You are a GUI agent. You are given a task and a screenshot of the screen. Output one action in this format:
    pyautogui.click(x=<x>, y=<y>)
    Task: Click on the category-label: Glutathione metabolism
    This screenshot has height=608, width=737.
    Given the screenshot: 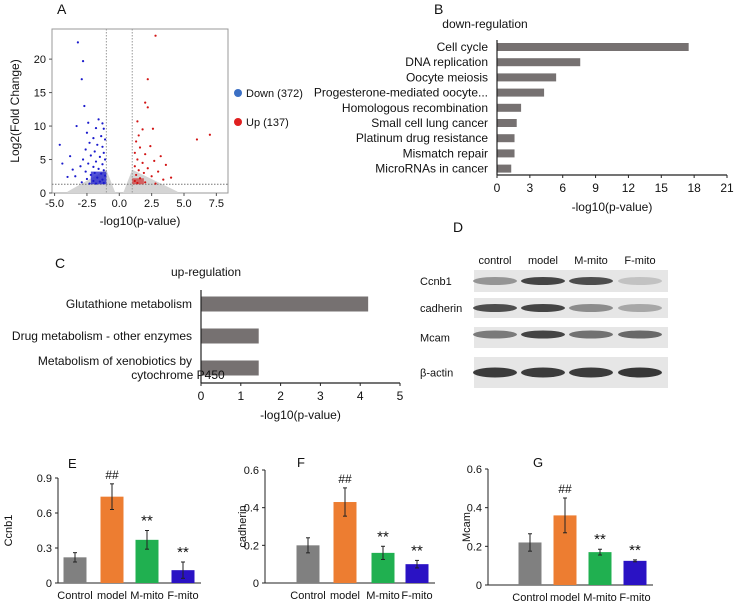 What is the action you would take?
    pyautogui.click(x=129, y=304)
    